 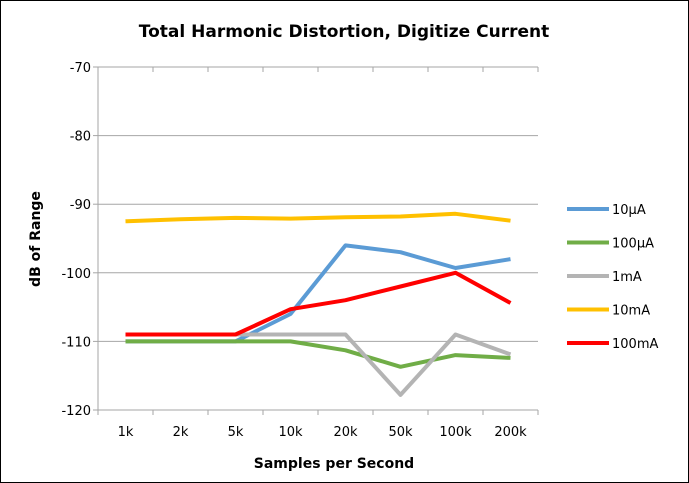 What do you see at coordinates (510, 432) in the screenshot?
I see `x-tick-label: 200k` at bounding box center [510, 432].